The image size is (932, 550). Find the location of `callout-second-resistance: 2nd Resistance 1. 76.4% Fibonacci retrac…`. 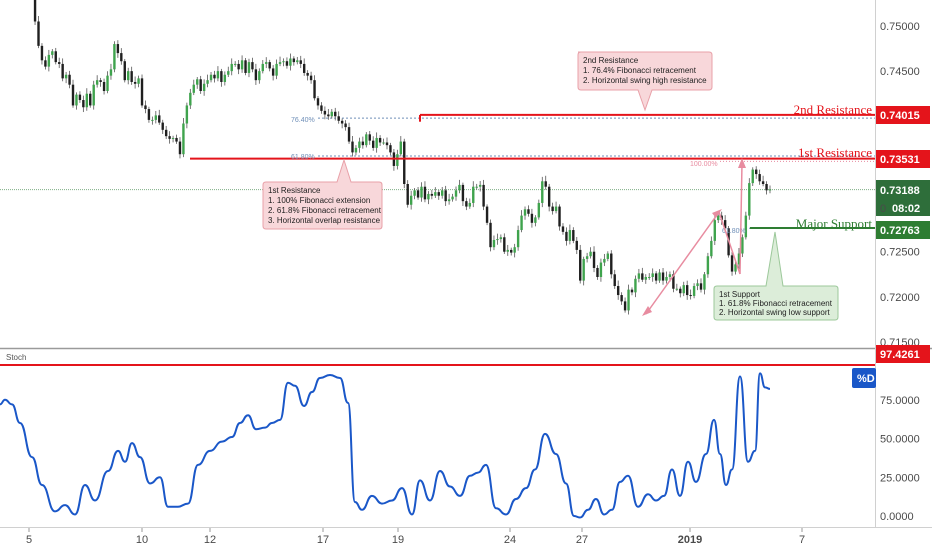

callout-second-resistance: 2nd Resistance 1. 76.4% Fibonacci retrac… is located at coordinates (645, 81).